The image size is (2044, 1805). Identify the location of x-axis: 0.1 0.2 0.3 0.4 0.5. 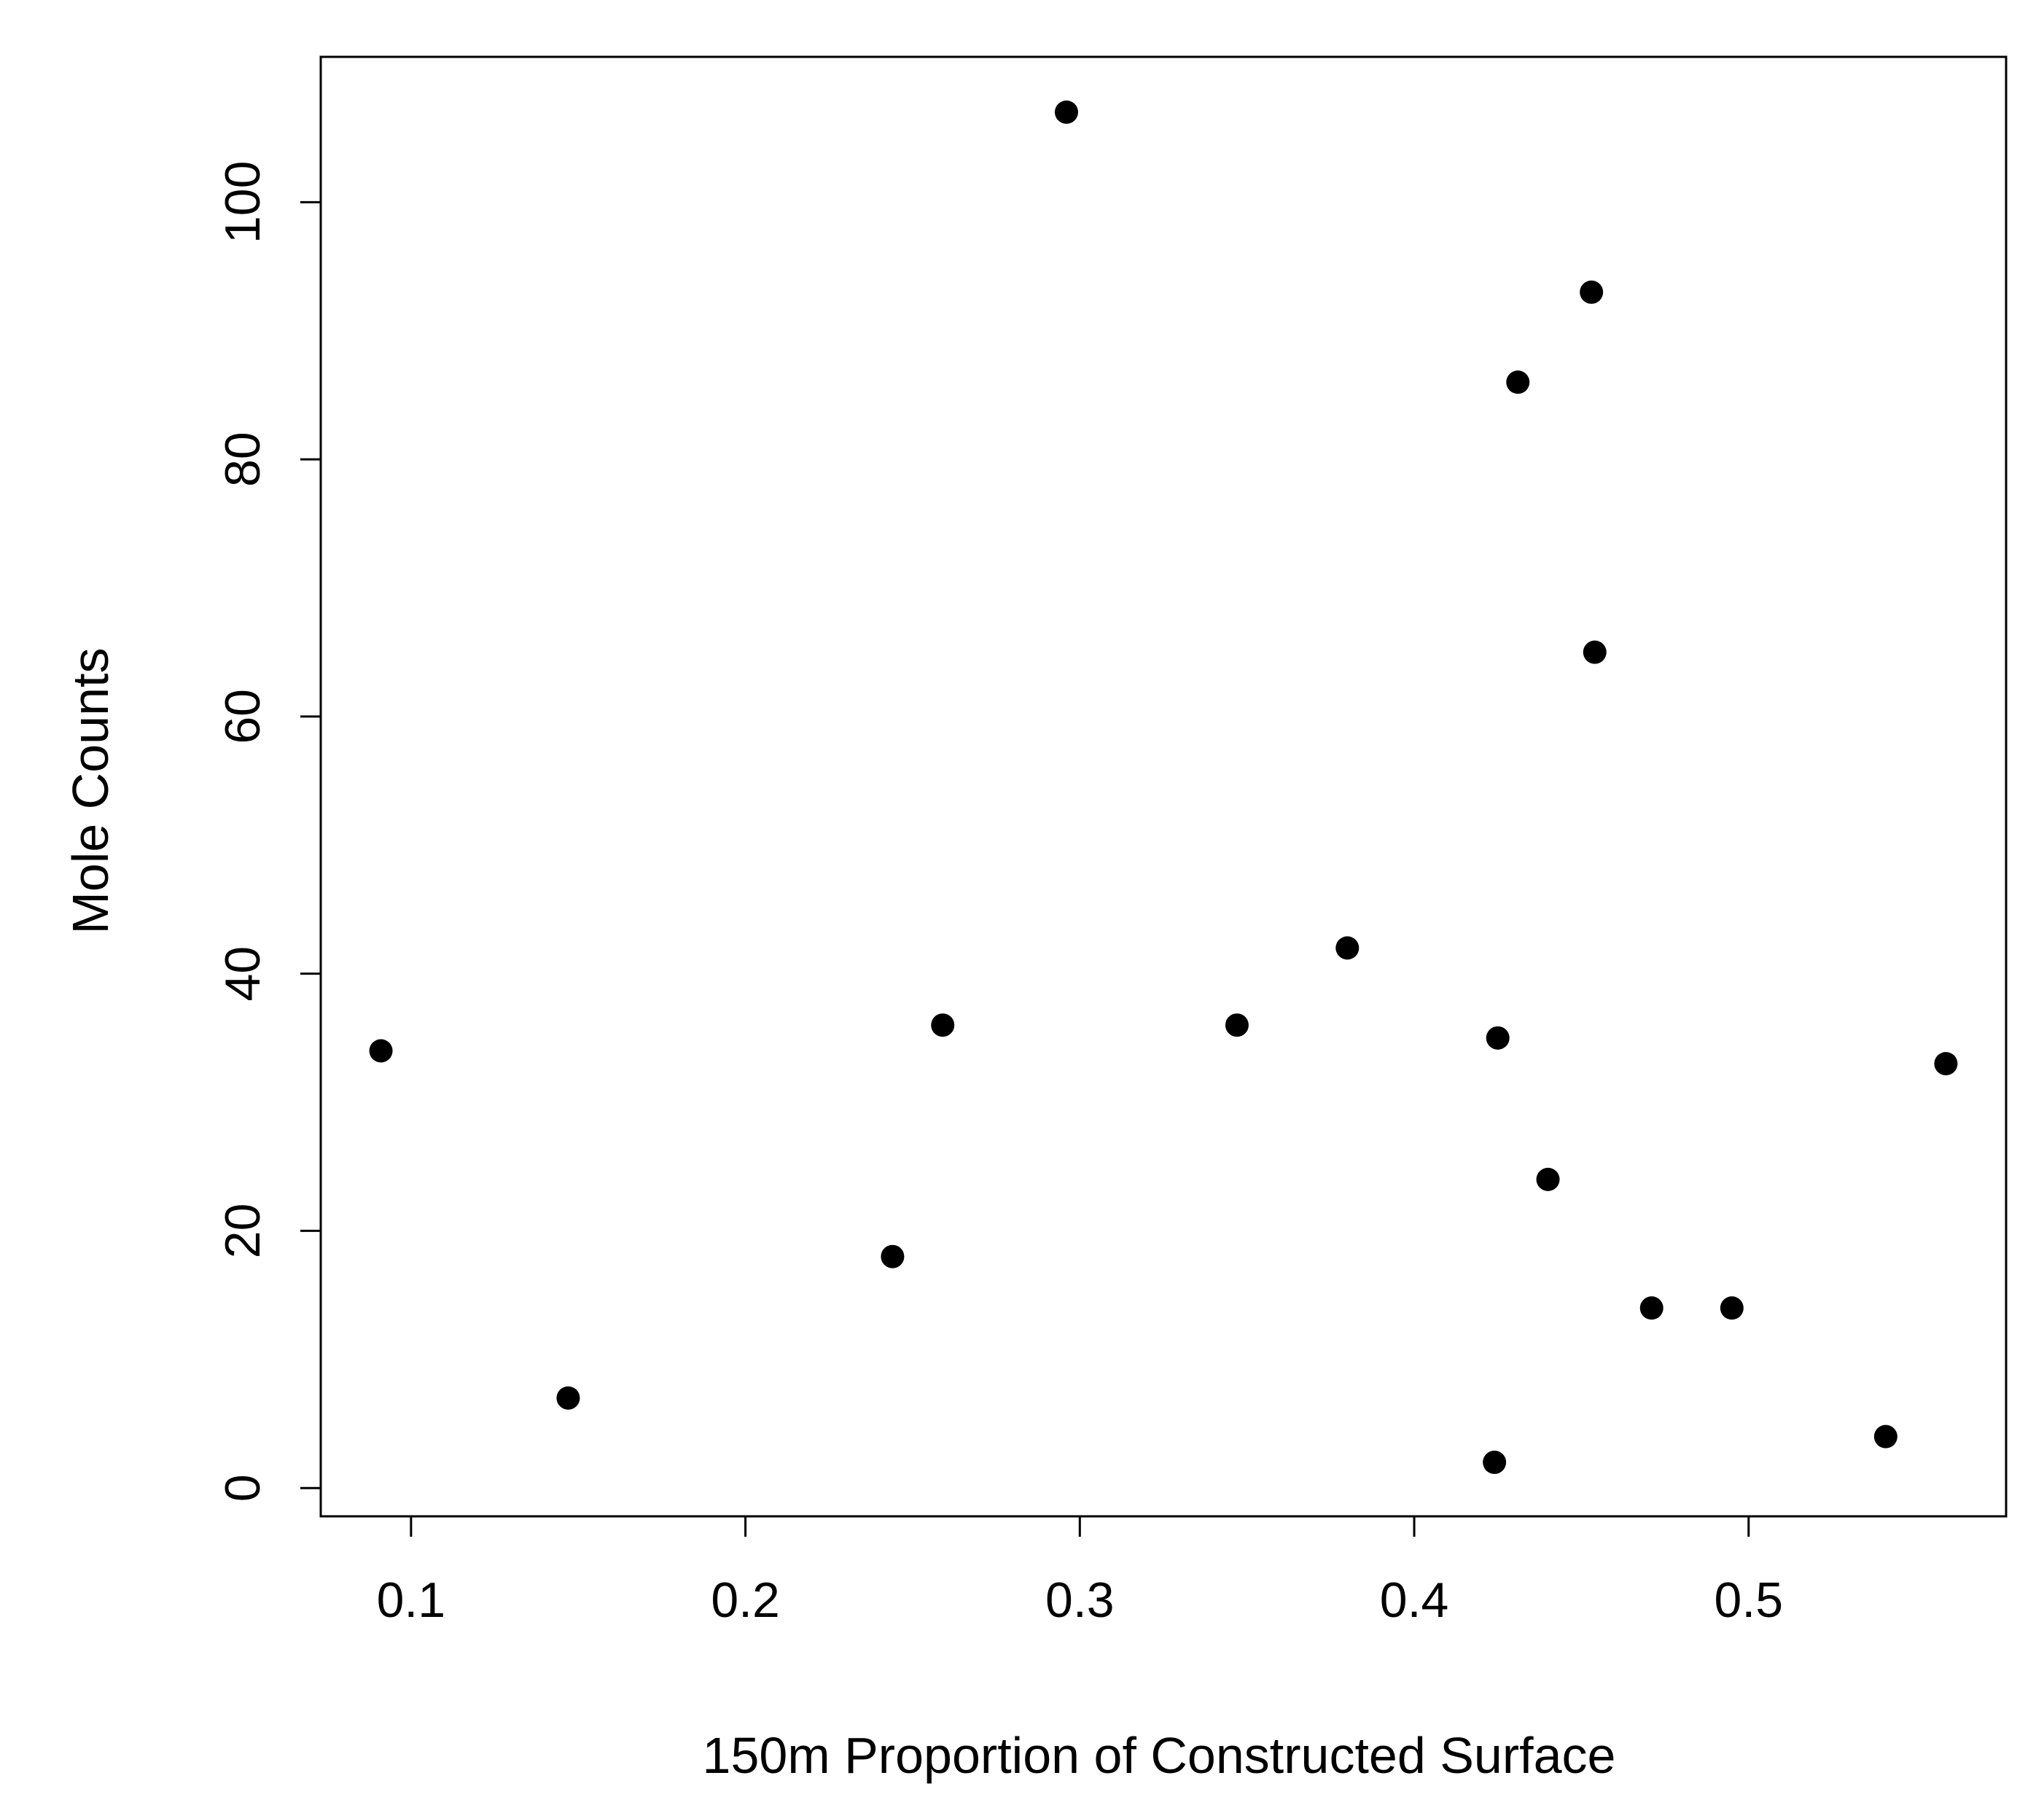
(1081, 1571).